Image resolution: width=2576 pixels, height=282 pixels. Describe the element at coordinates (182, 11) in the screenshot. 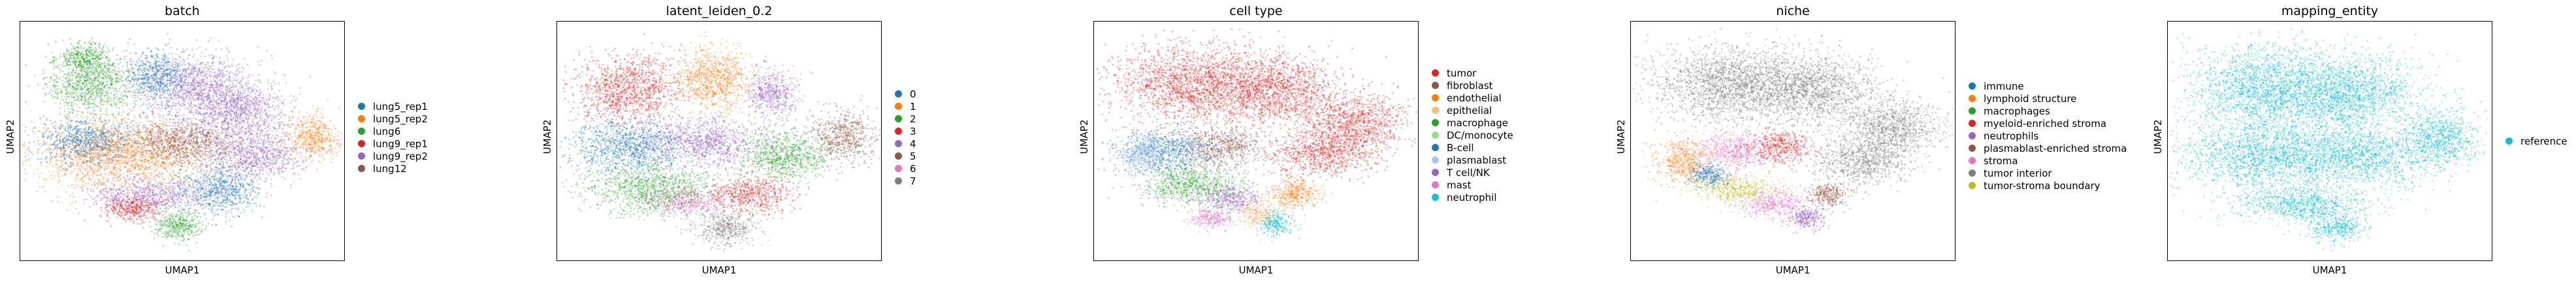

I see `panel-title: batch` at that location.